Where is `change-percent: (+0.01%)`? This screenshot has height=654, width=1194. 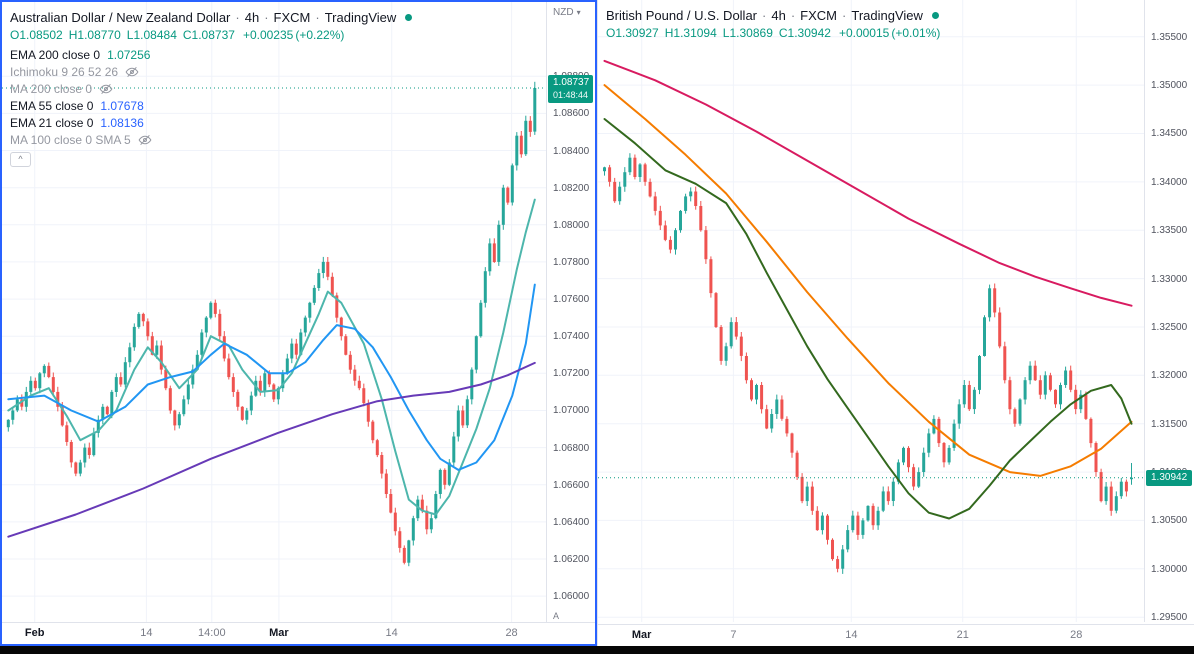
change-percent: (+0.01%) is located at coordinates (916, 33).